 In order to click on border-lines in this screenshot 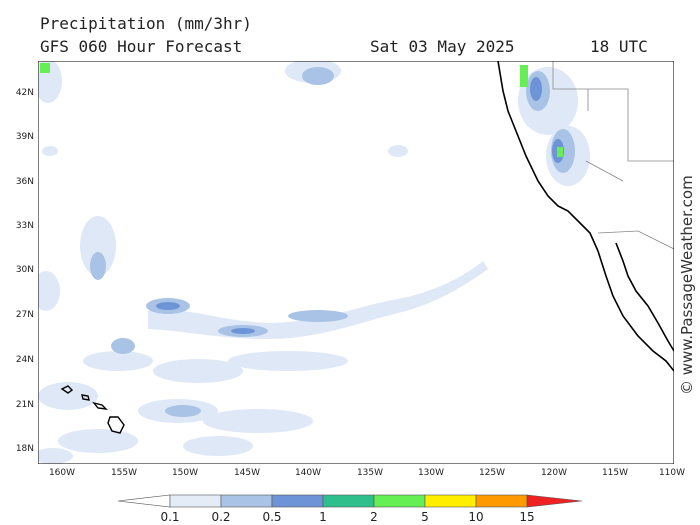, I will do `click(613, 155)`.